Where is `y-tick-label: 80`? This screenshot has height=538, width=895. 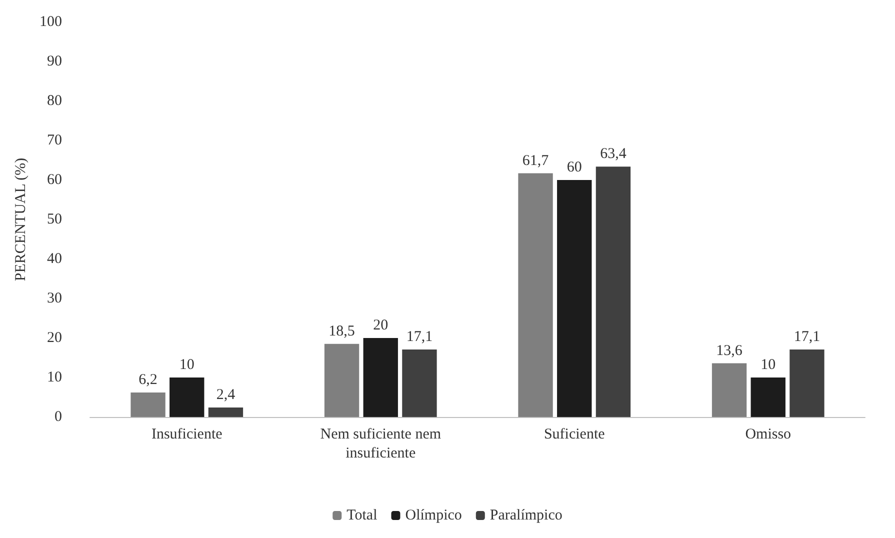 y-tick-label: 80 is located at coordinates (54, 101).